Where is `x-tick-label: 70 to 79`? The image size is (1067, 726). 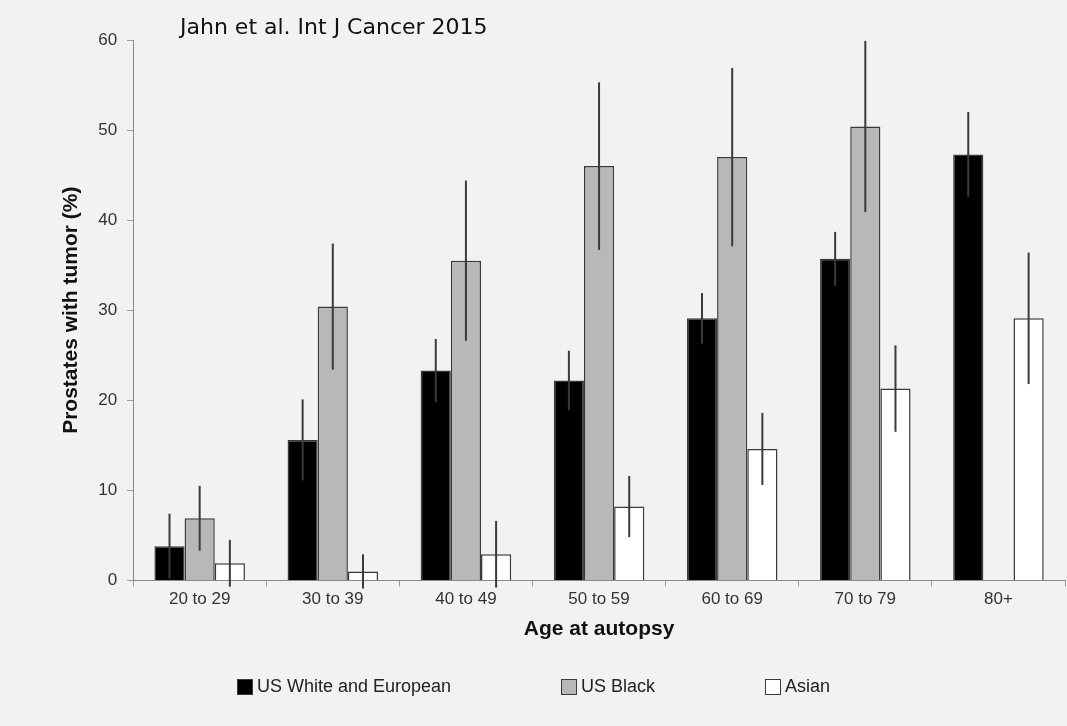
x-tick-label: 70 to 79 is located at coordinates (865, 599).